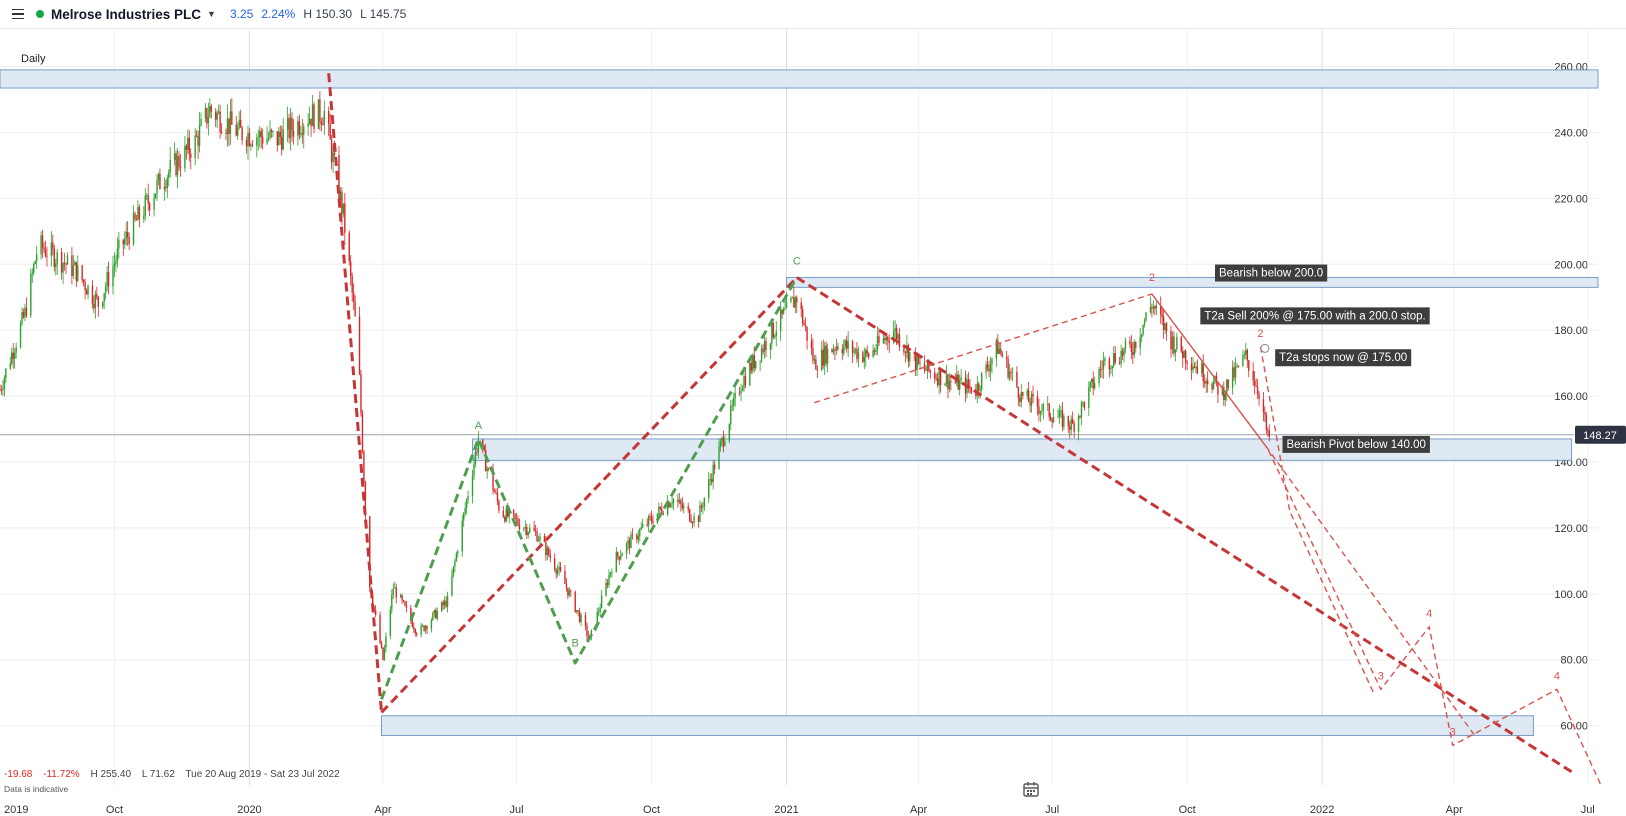 Image resolution: width=1626 pixels, height=816 pixels. I want to click on period-label: Daily, so click(33, 59).